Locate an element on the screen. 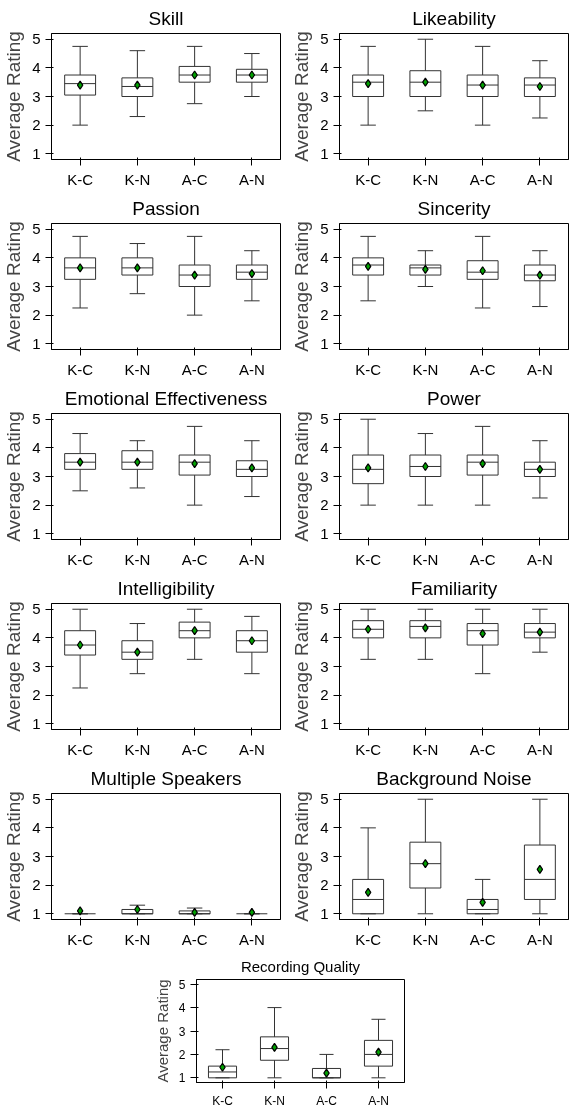 The height and width of the screenshot is (1120, 576). point is located at coordinates (540, 869).